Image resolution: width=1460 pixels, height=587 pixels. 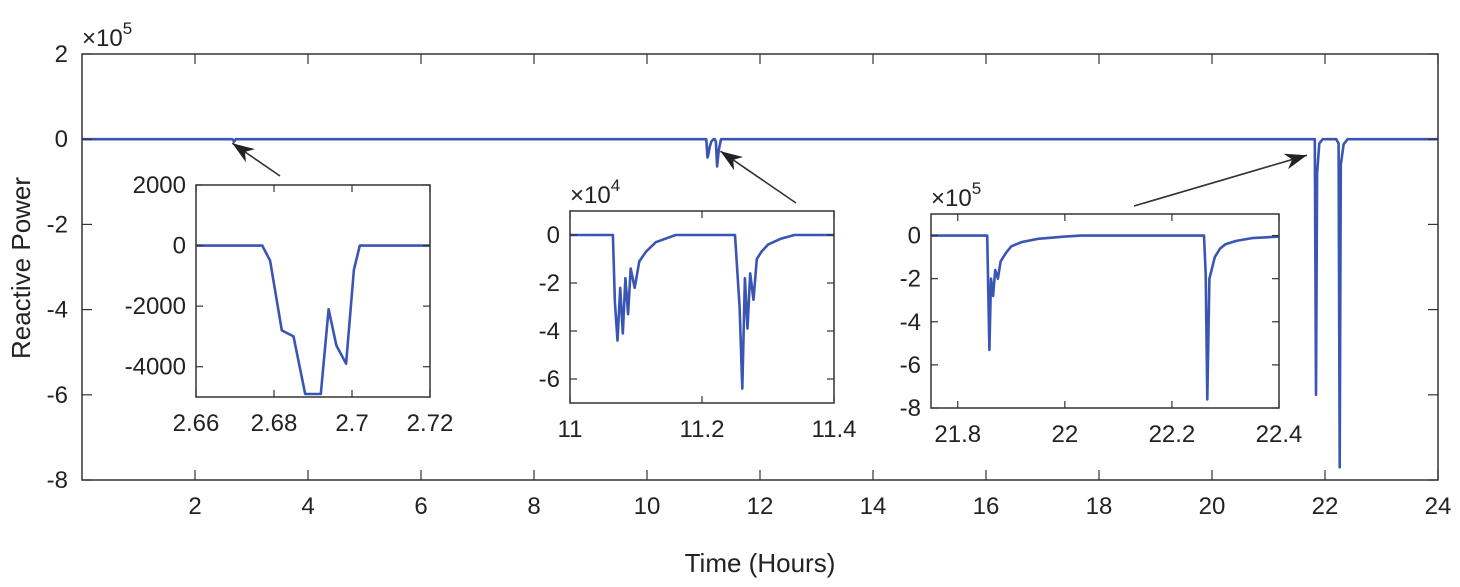 What do you see at coordinates (951, 198) in the screenshot?
I see `inset-3-exponent-base: ×10` at bounding box center [951, 198].